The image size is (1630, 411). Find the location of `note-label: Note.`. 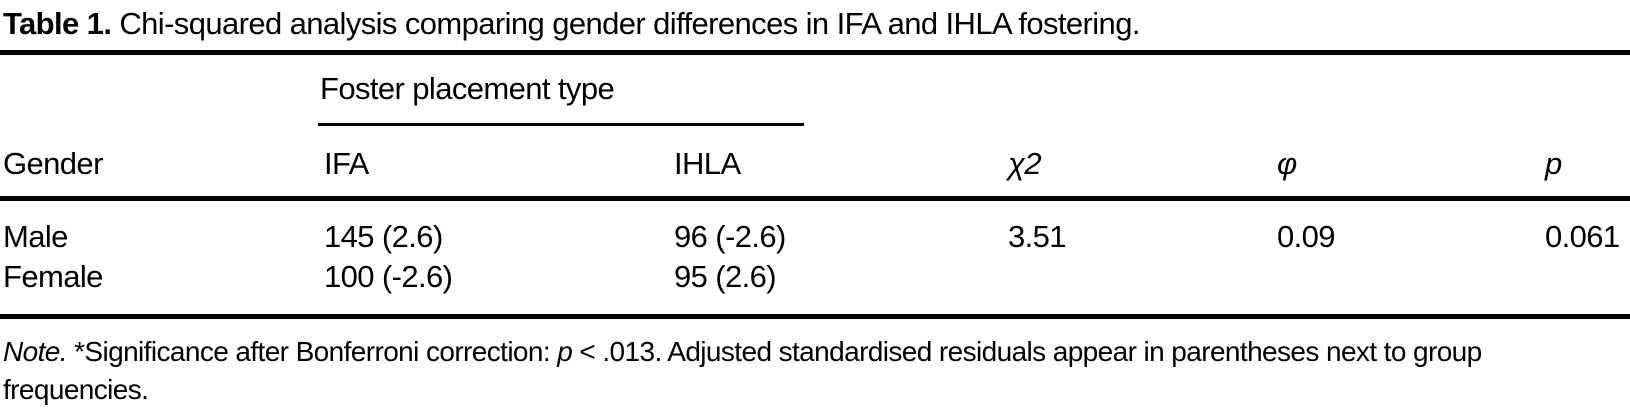

note-label: Note. is located at coordinates (35, 351).